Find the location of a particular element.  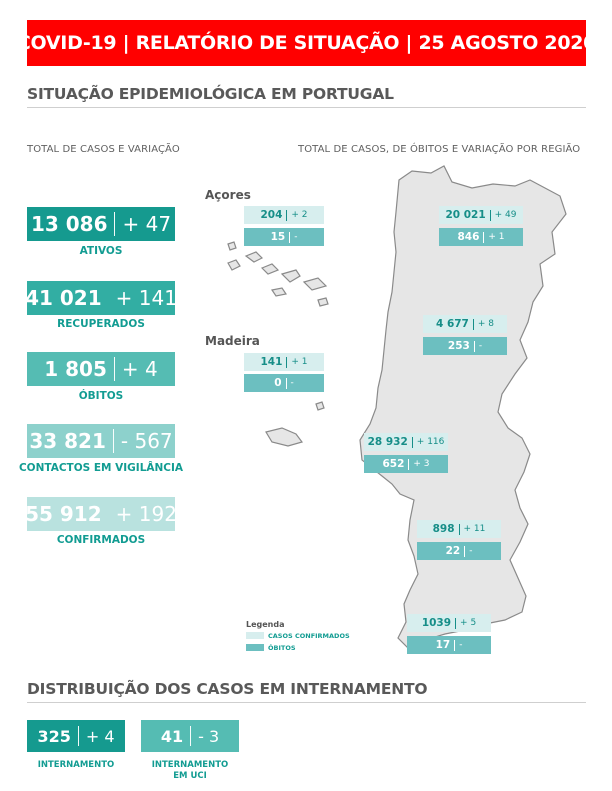

region-cases-delta: + 49 is located at coordinates (505, 215).